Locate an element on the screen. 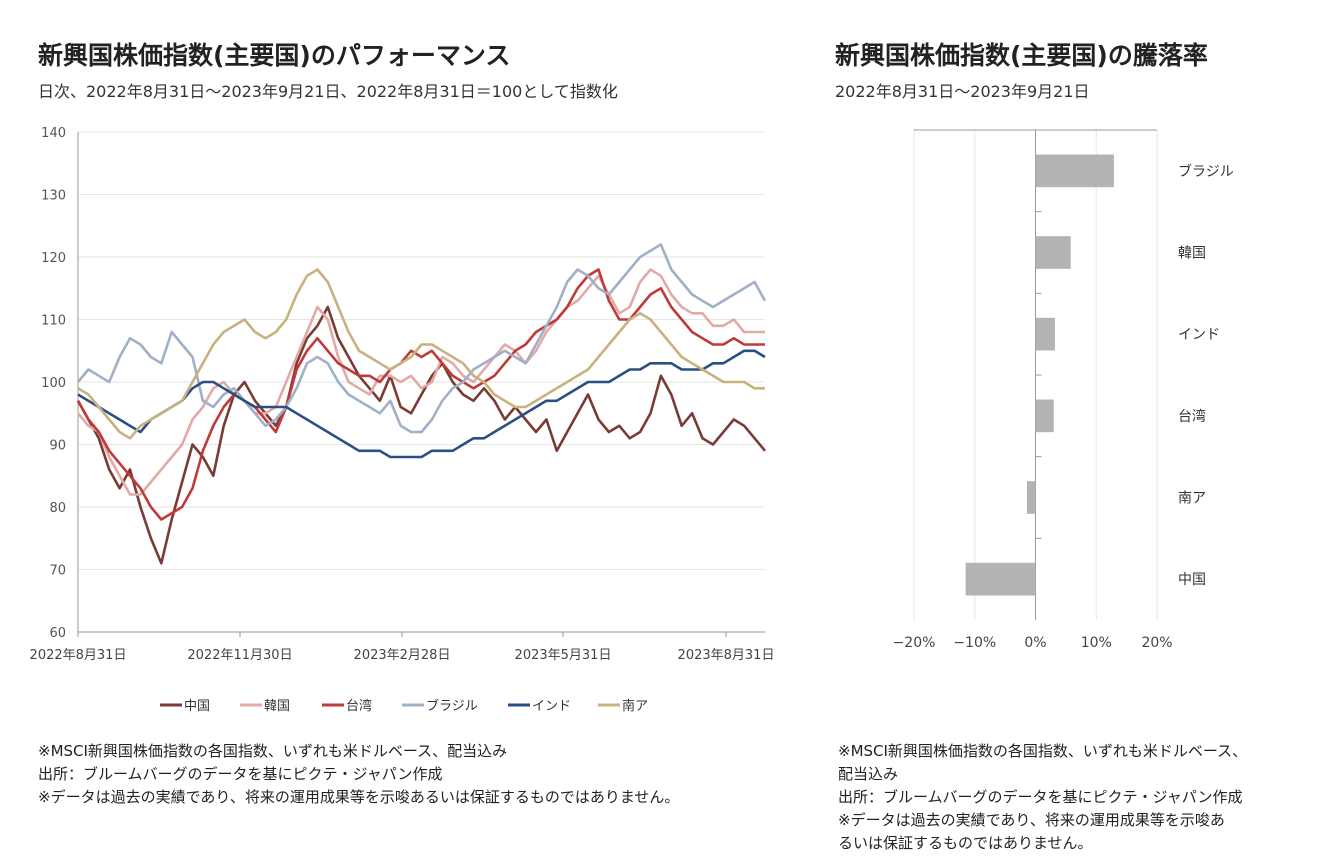  note-line: ※MSCI新興国株価指数の各国指数、いずれも米ドルベース、配当込み is located at coordinates (273, 751).